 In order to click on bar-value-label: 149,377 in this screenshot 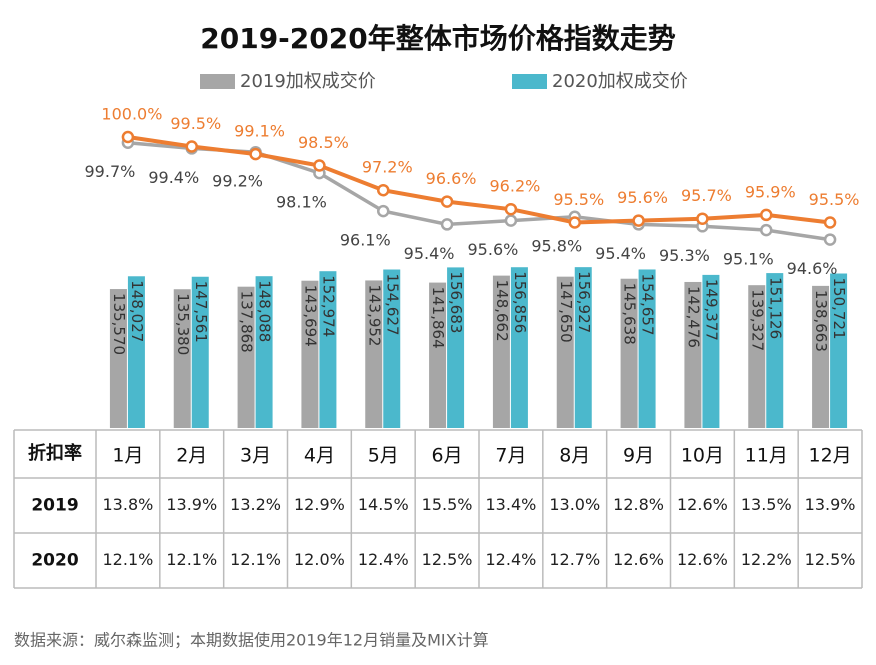, I will do `click(711, 310)`.